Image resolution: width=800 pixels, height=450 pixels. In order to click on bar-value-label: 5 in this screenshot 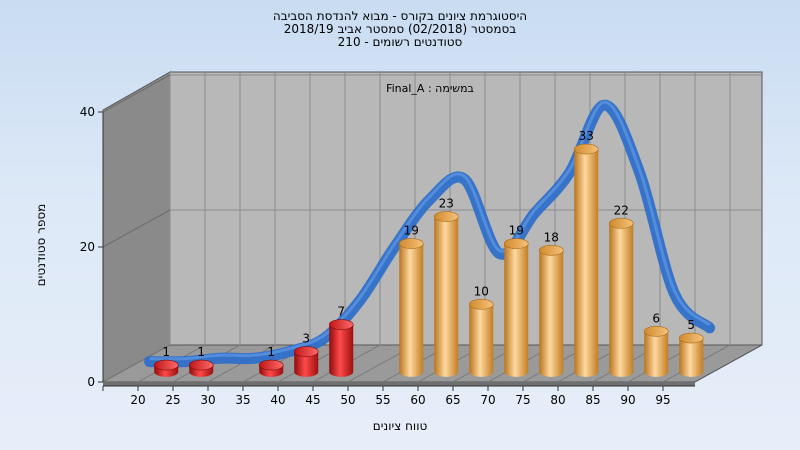, I will do `click(691, 325)`.